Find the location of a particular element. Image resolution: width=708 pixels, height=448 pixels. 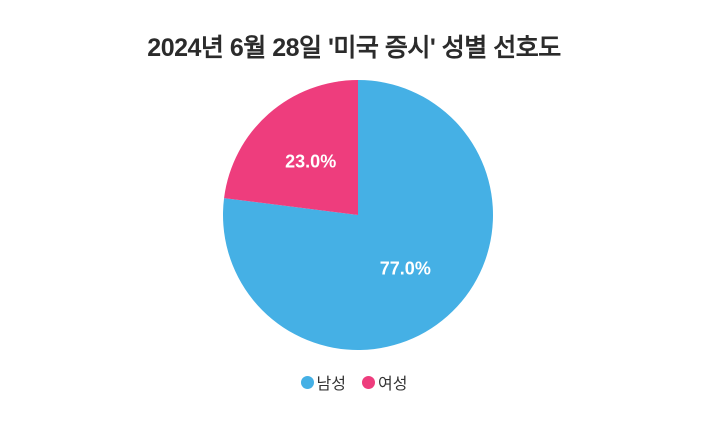

legend-label-male: 남성 is located at coordinates (331, 384).